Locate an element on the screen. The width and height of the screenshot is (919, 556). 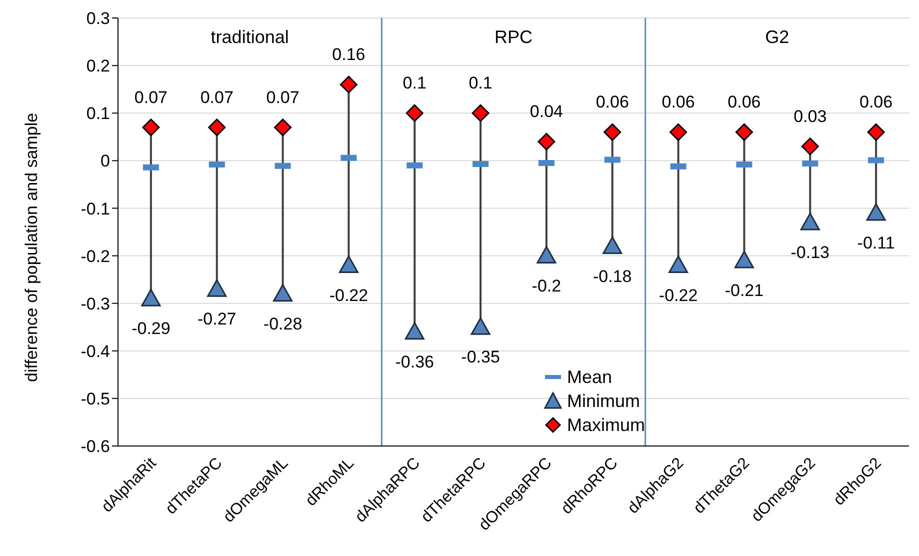
legend-label: Maximum is located at coordinates (606, 425).